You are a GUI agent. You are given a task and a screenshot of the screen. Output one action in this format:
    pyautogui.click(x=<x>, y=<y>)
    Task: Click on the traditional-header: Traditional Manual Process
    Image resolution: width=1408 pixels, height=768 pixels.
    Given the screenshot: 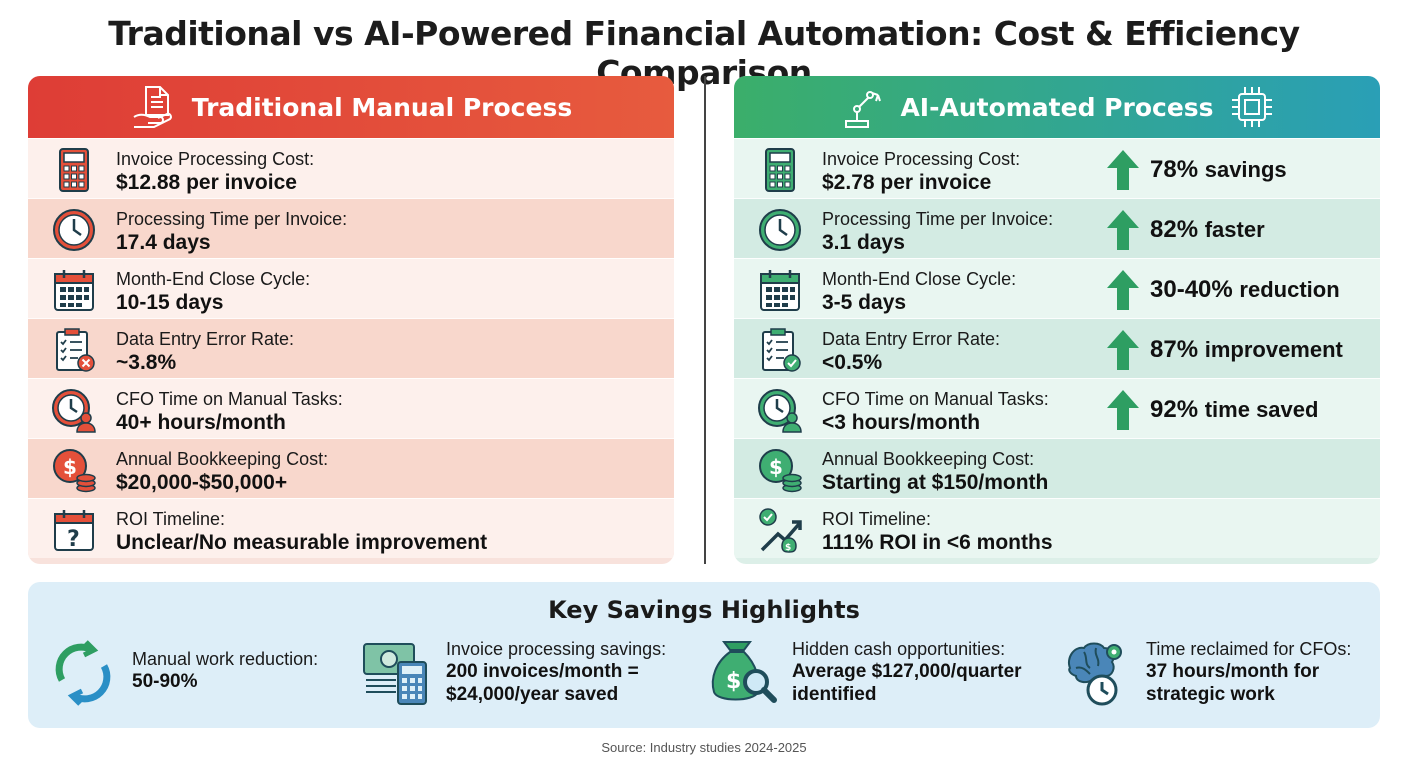 What is the action you would take?
    pyautogui.click(x=351, y=107)
    